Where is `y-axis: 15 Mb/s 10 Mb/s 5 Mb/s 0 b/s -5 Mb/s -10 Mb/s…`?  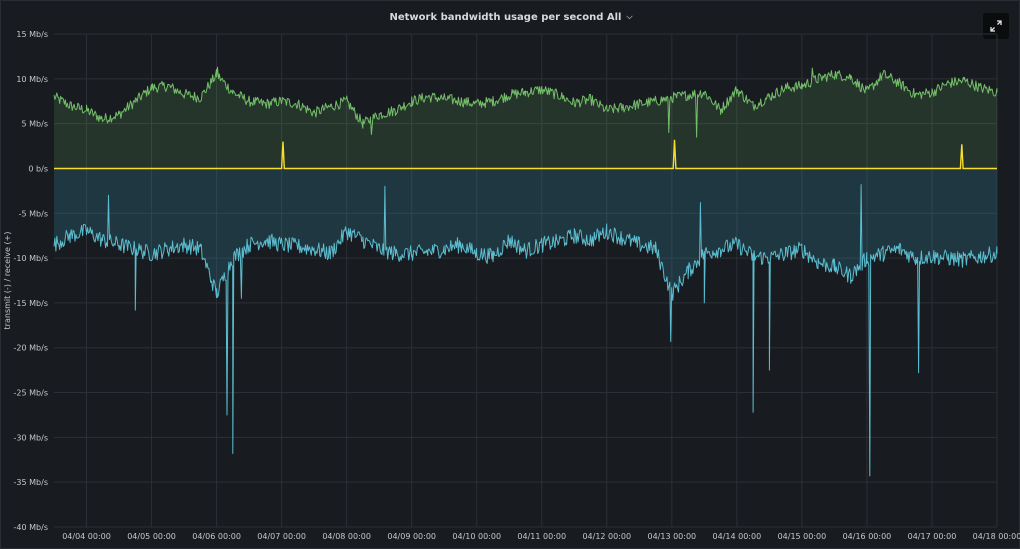
y-axis: 15 Mb/s 10 Mb/s 5 Mb/s 0 b/s -5 Mb/s -10 Mb/s… is located at coordinates (31, 281).